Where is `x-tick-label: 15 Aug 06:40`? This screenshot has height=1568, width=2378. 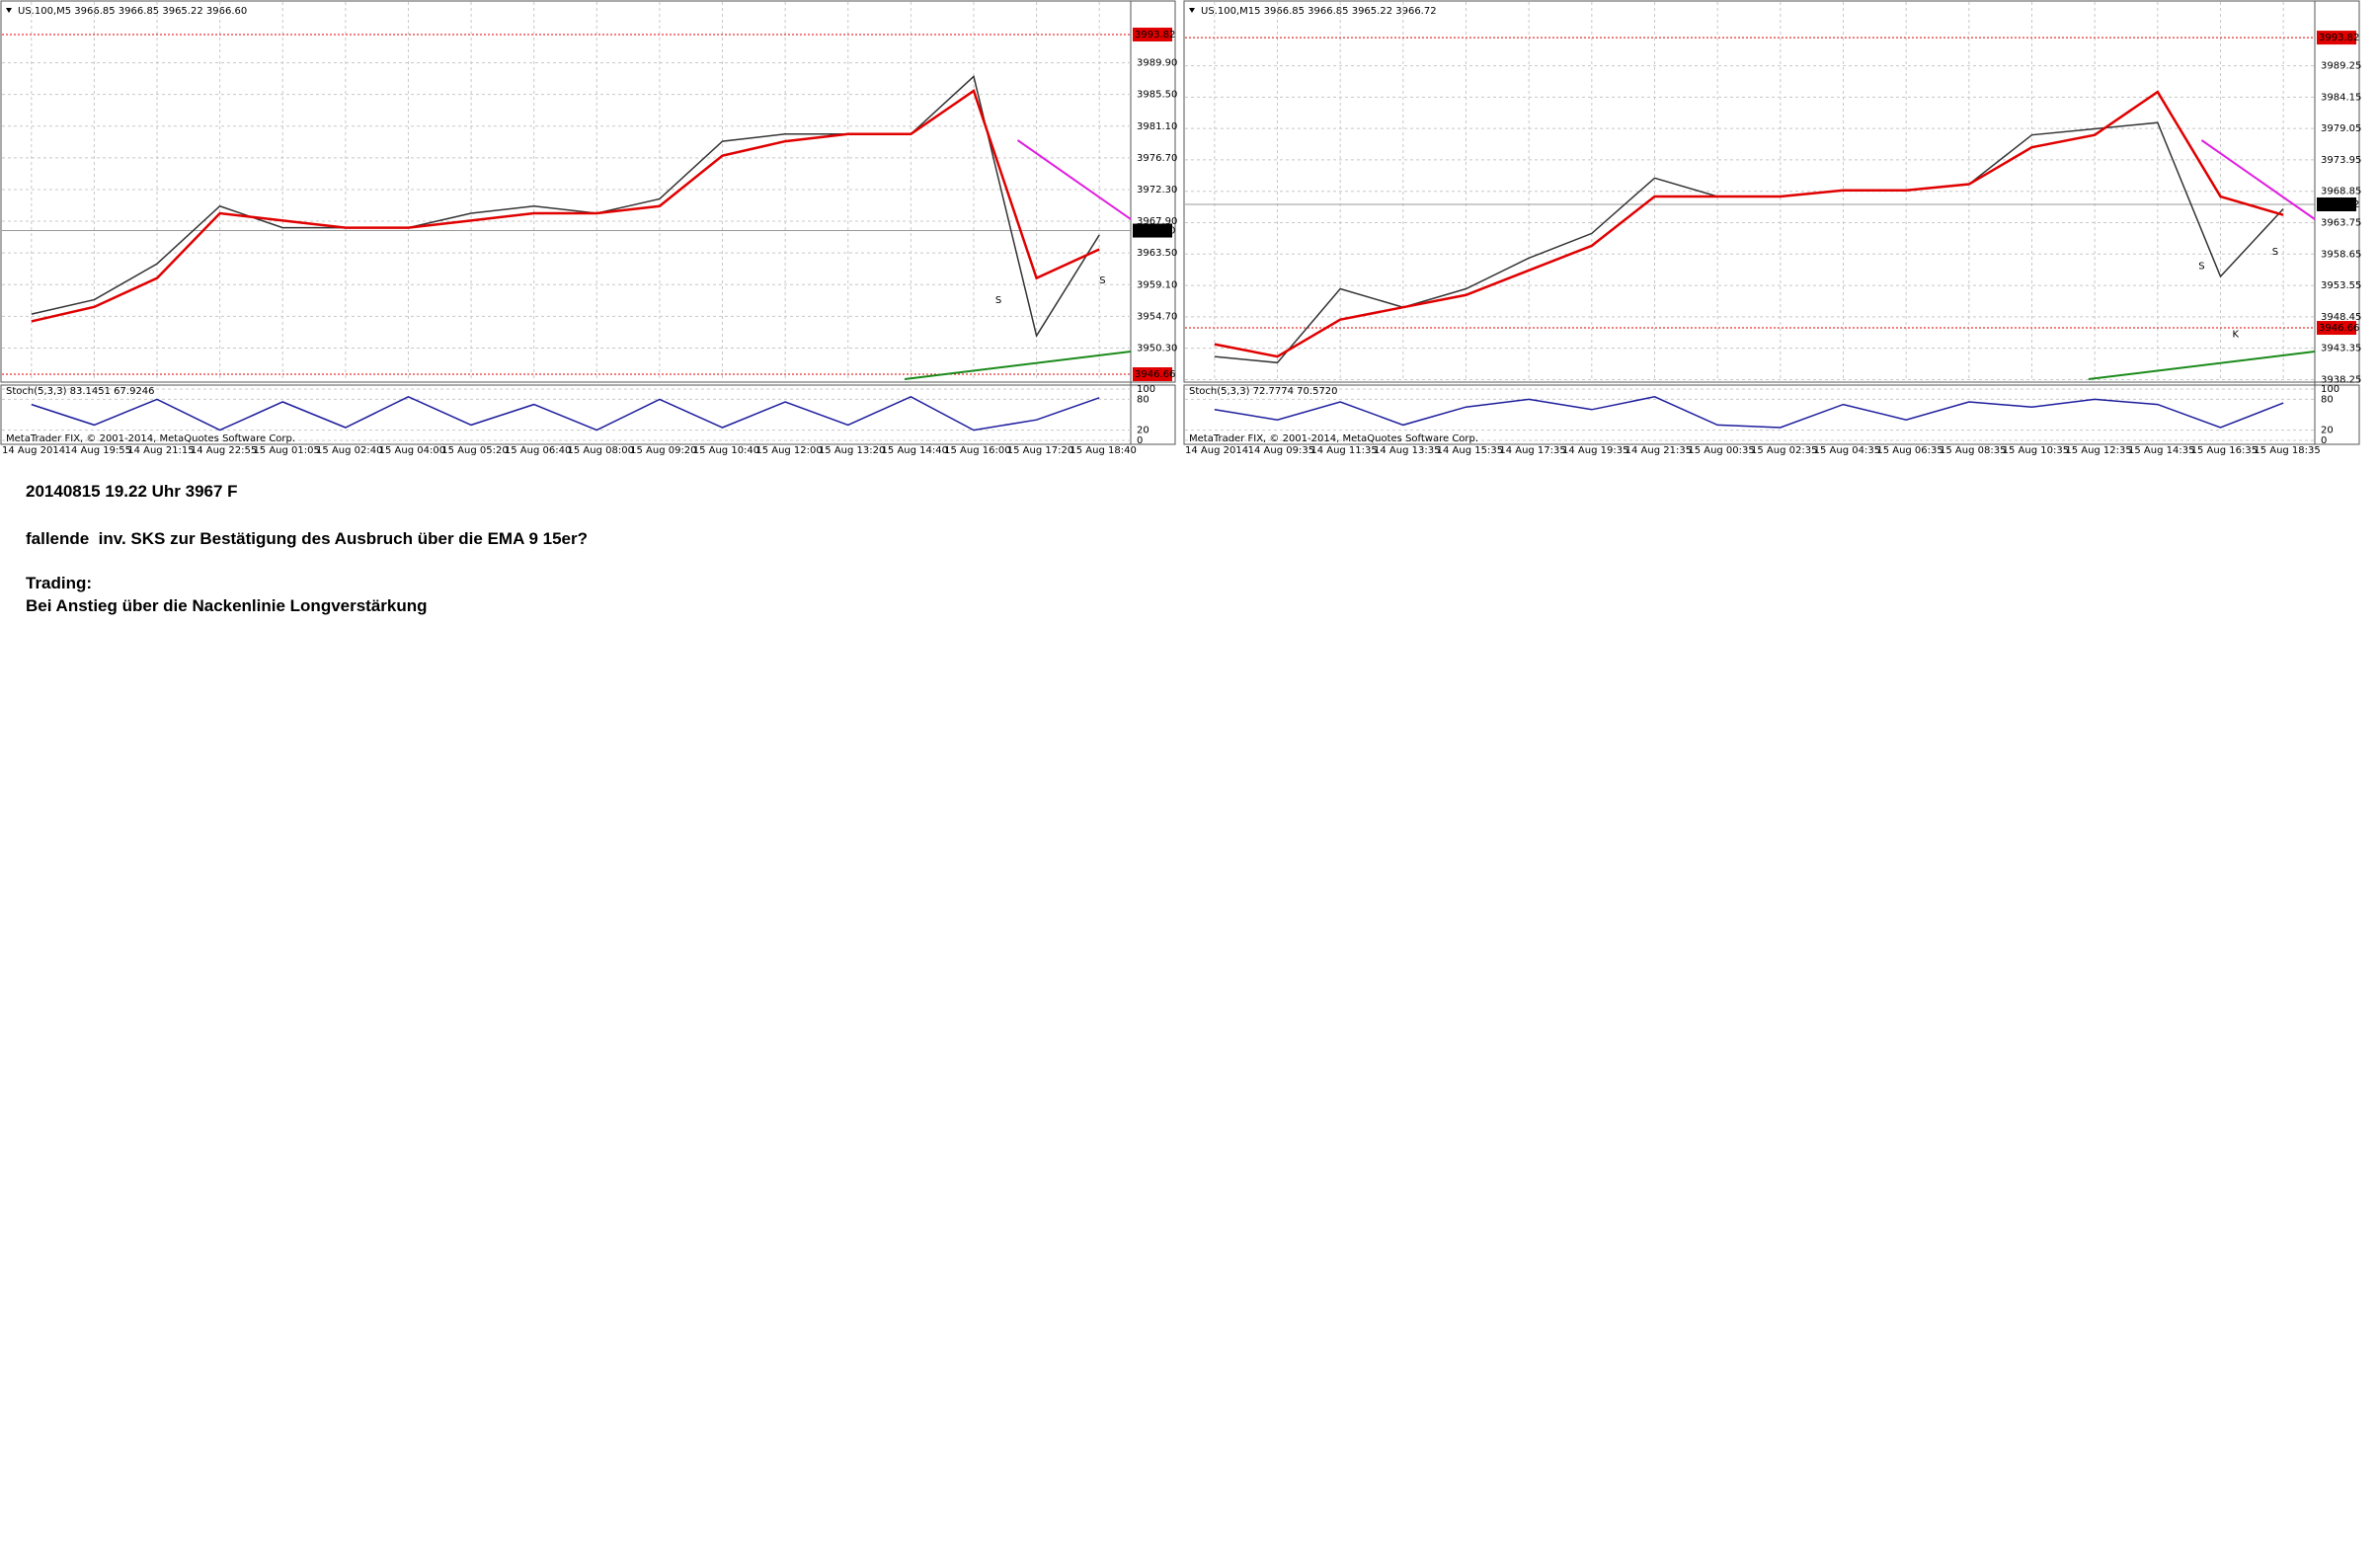
x-tick-label: 15 Aug 06:40 is located at coordinates (538, 451).